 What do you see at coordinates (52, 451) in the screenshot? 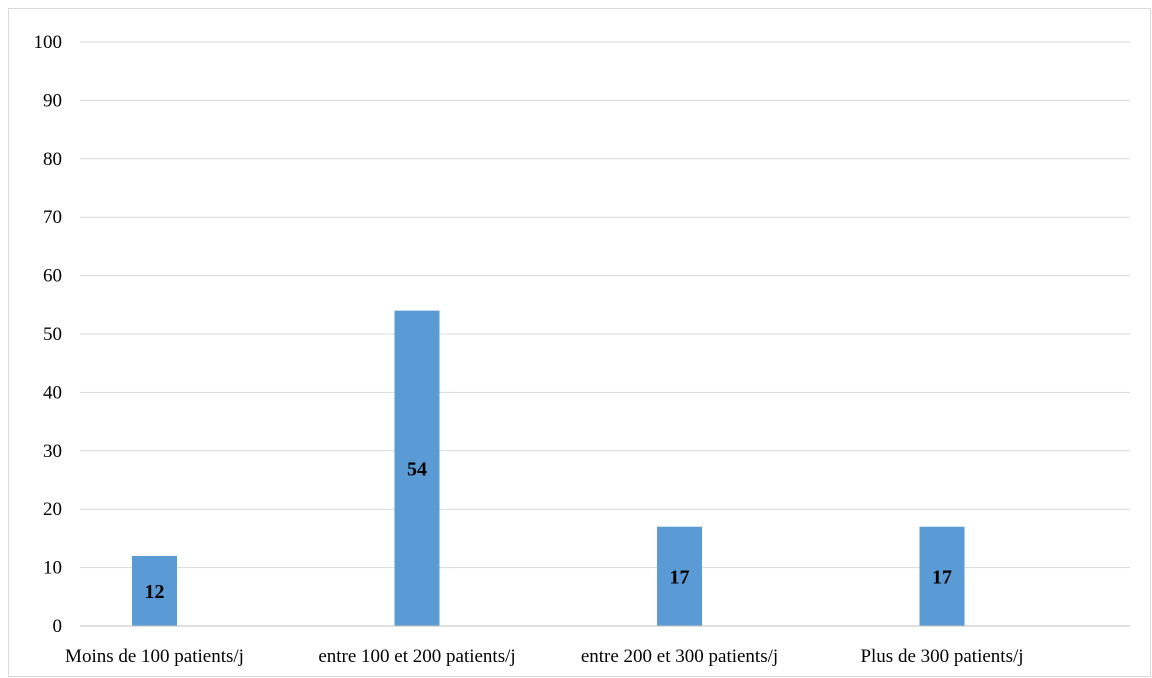
I see `y-tick-label: 30` at bounding box center [52, 451].